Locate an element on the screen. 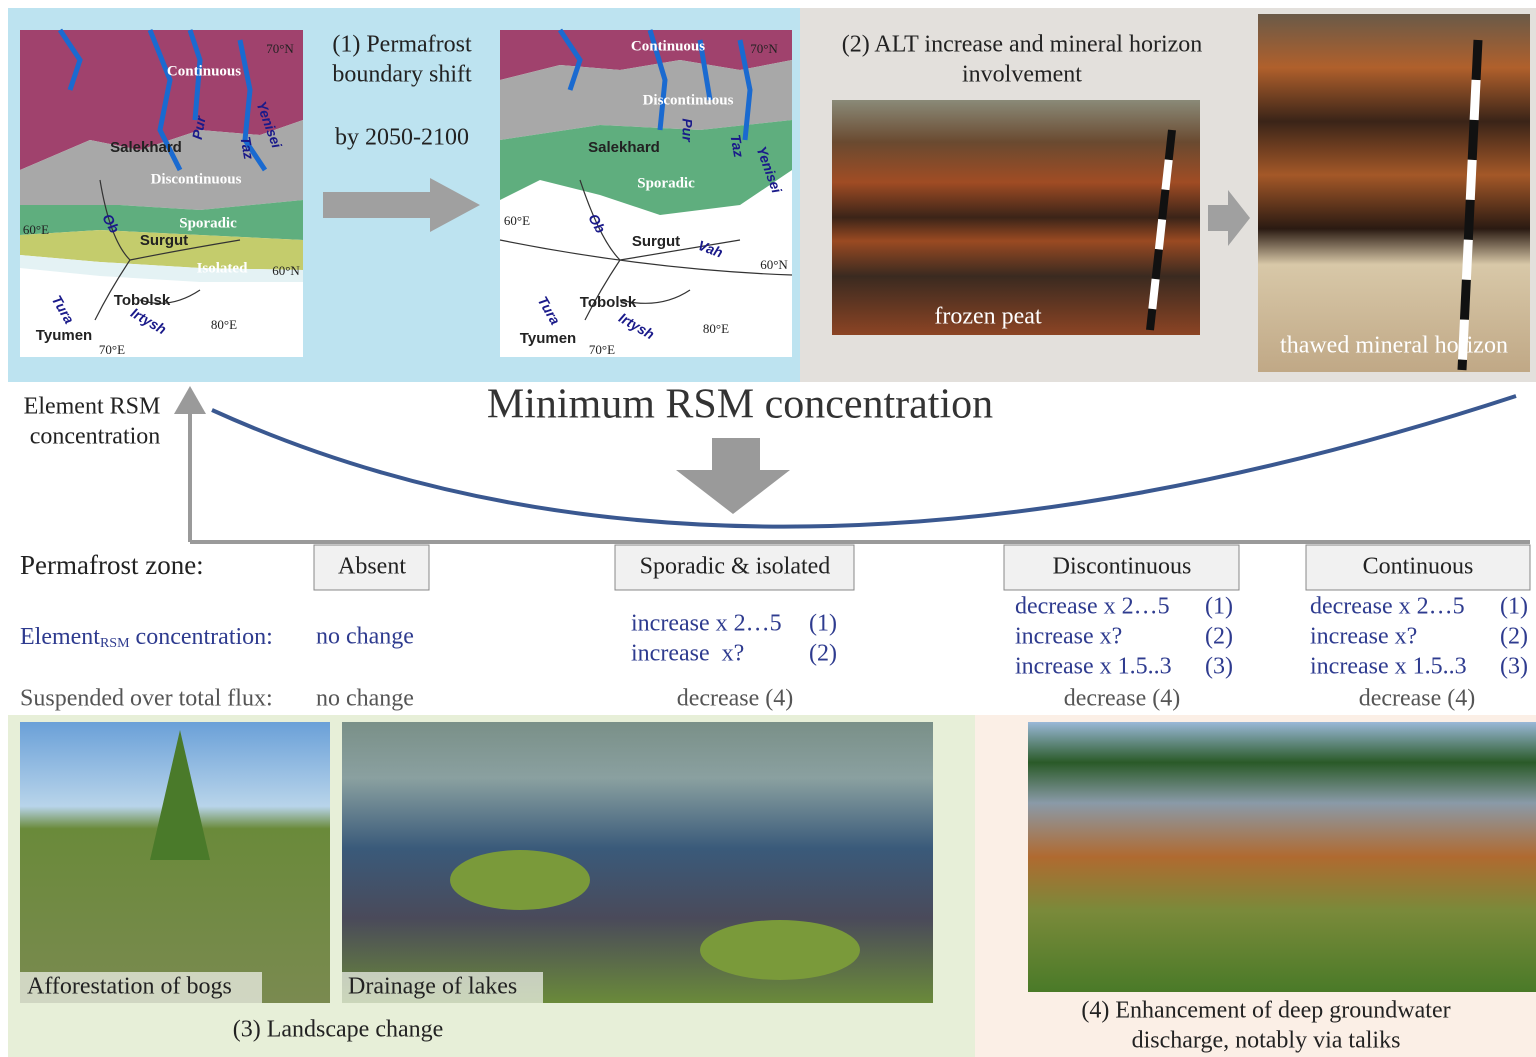  panel-2-title: involvement is located at coordinates (1022, 75).